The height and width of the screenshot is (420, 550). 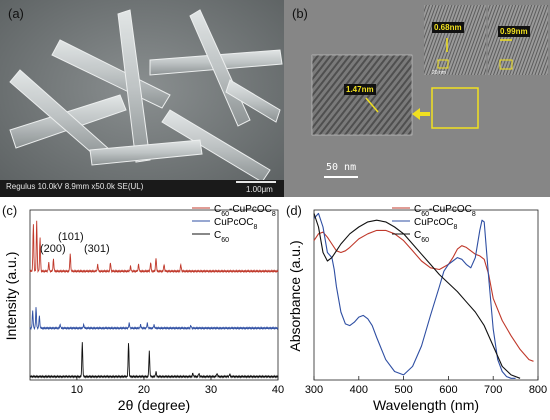 What do you see at coordinates (16, 13) in the screenshot?
I see `panel-a-label: (a)` at bounding box center [16, 13].